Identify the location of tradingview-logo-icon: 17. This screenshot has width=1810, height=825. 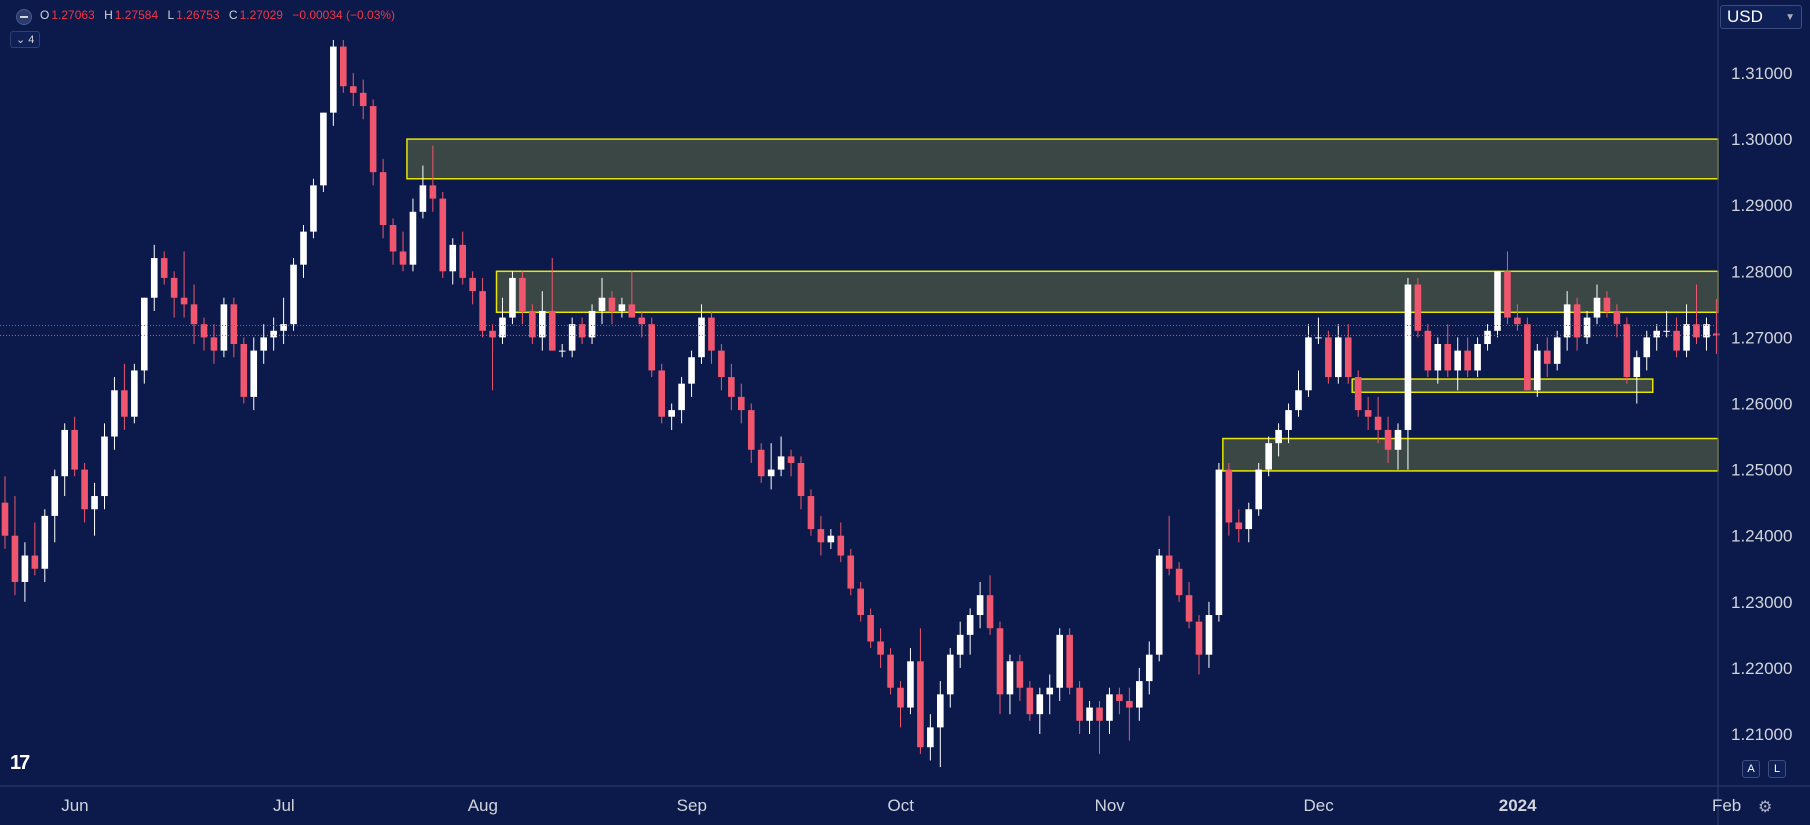
(20, 763).